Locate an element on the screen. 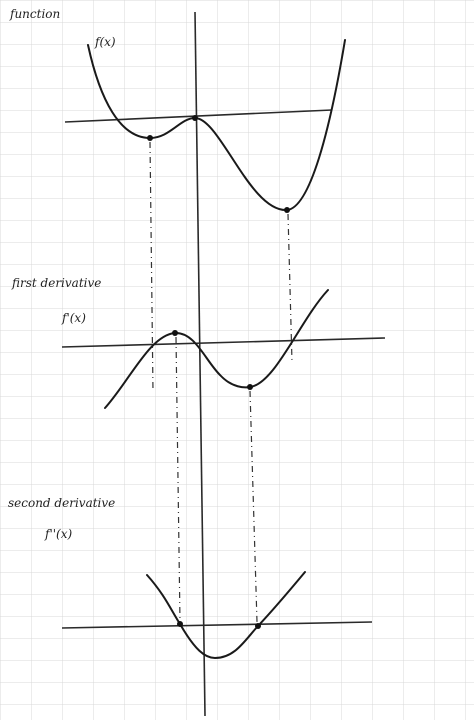 The width and height of the screenshot is (474, 720). label: f''(x) is located at coordinates (58, 534).